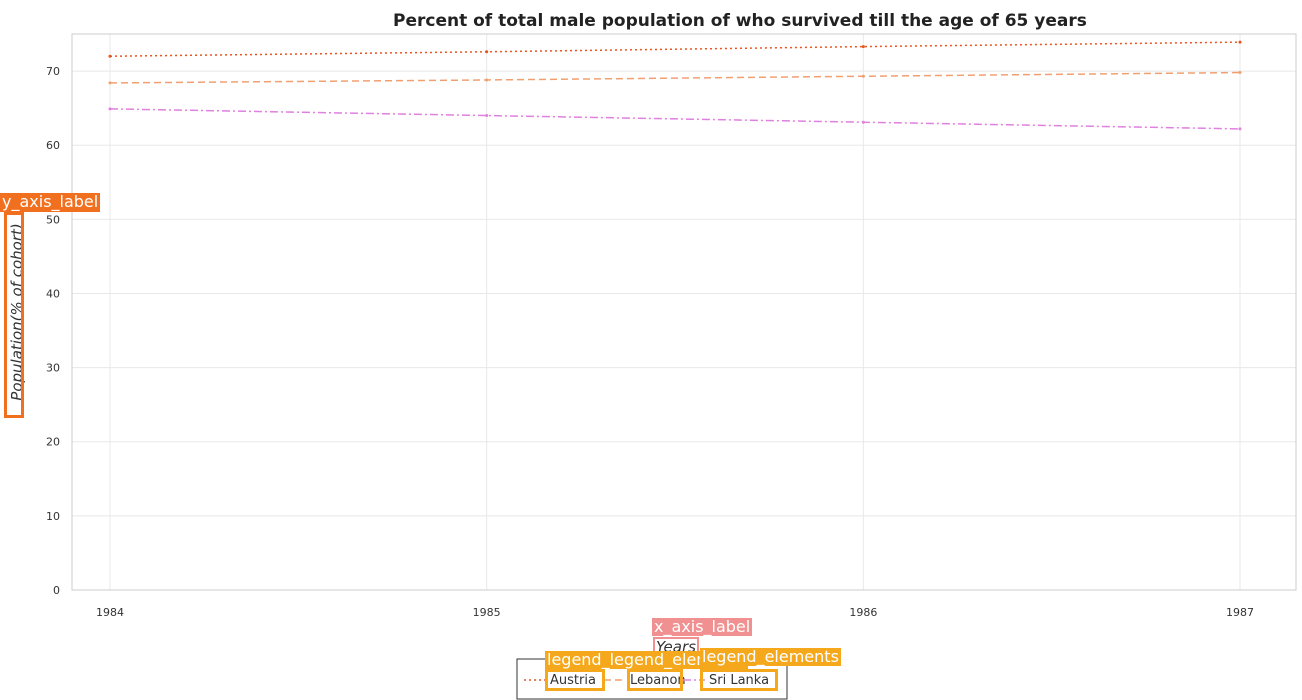  I want to click on legend-highlight-austria, so click(575, 680).